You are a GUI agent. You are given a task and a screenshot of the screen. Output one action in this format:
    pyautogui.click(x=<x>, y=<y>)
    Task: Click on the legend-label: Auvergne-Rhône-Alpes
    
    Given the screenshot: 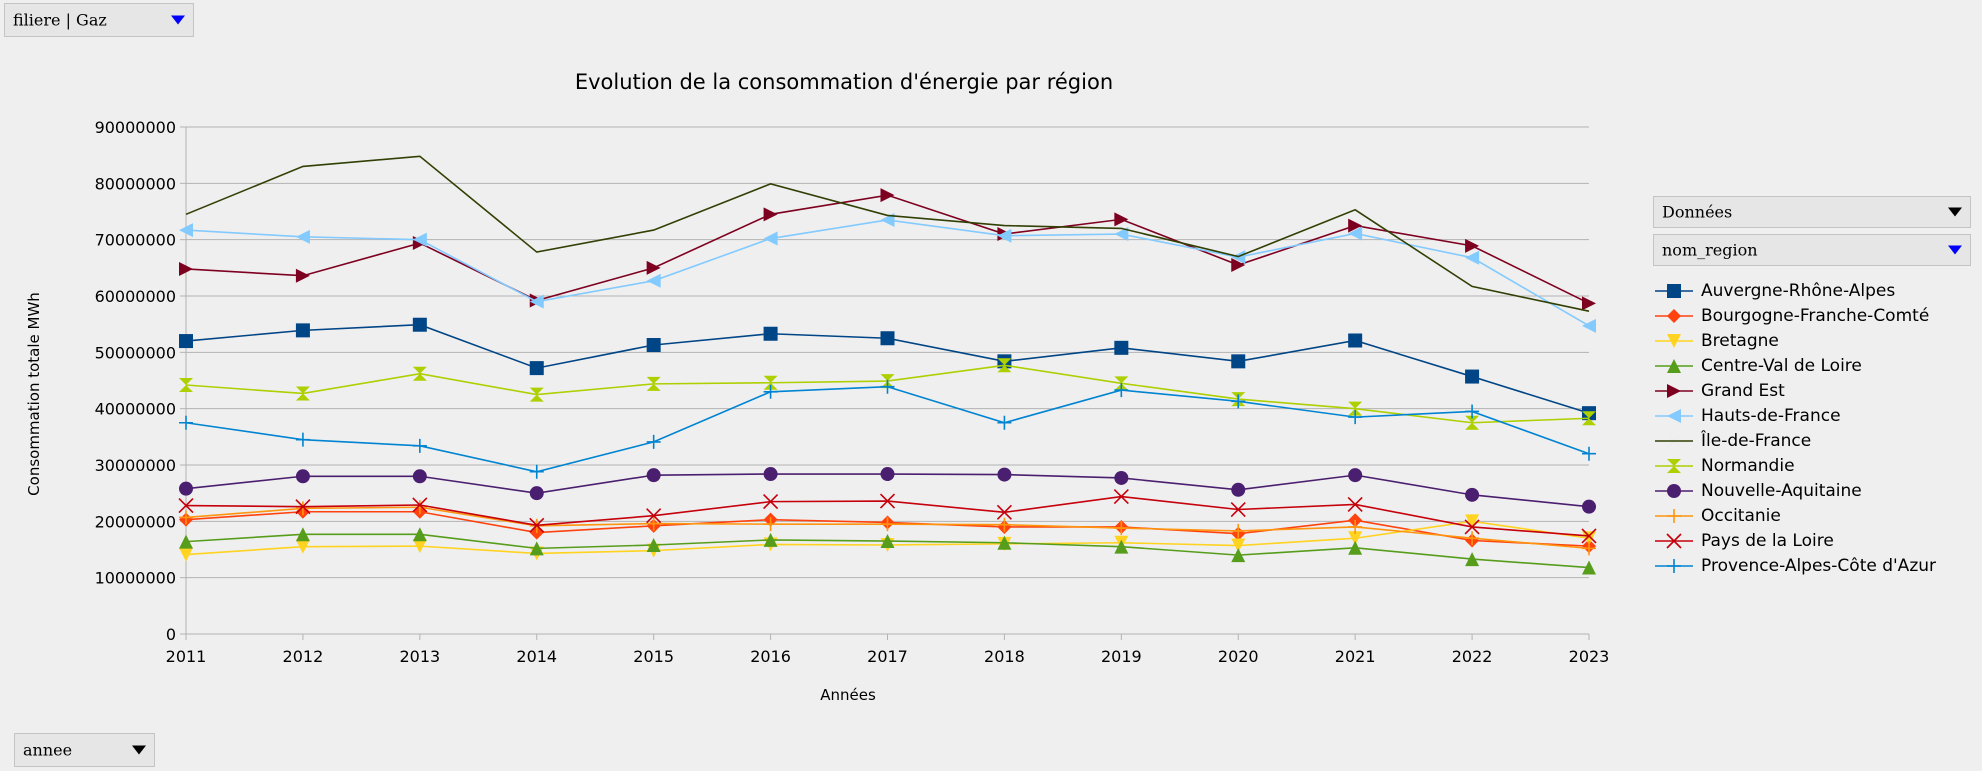 What is the action you would take?
    pyautogui.click(x=1798, y=290)
    